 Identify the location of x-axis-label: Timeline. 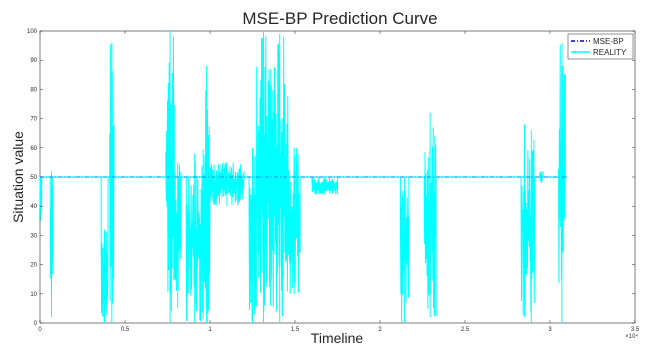
(337, 337).